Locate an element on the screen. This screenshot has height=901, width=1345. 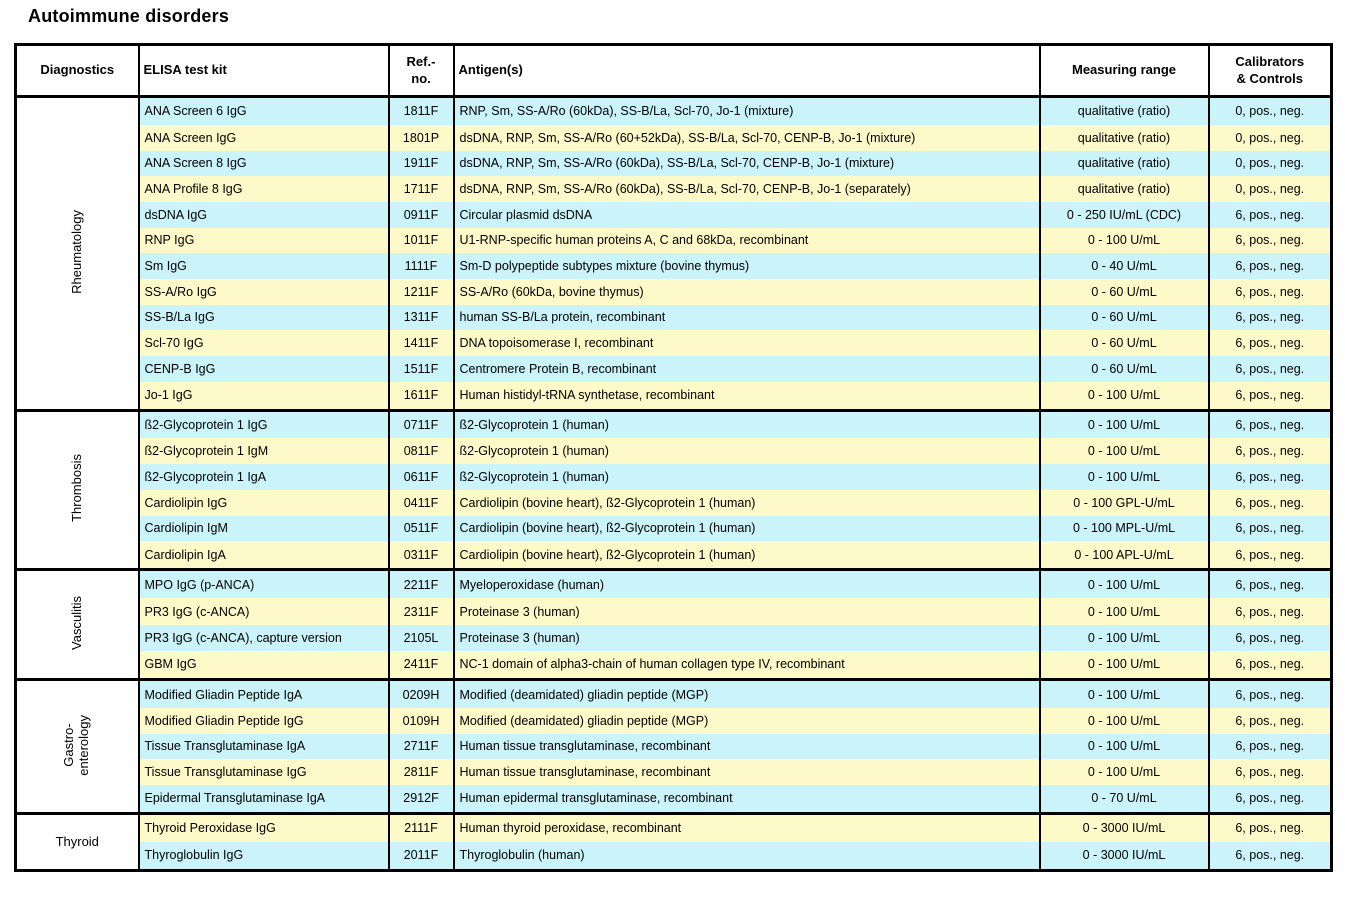
ref-cell: 0811F is located at coordinates (421, 451).